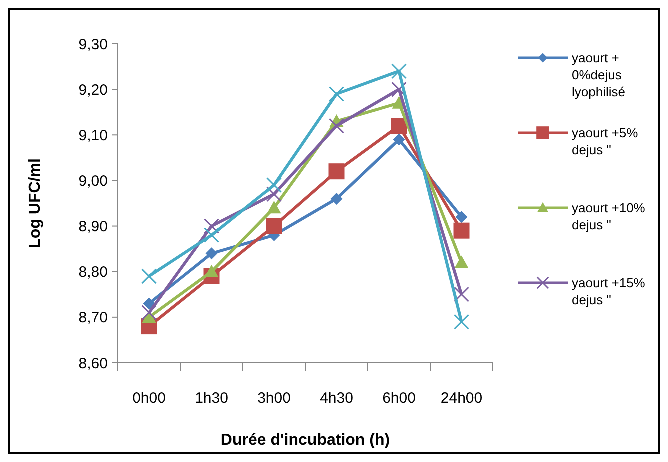 This screenshot has height=462, width=668. What do you see at coordinates (599, 75) in the screenshot?
I see `legend-label: yaourt + 0%dejus lyophilisé` at bounding box center [599, 75].